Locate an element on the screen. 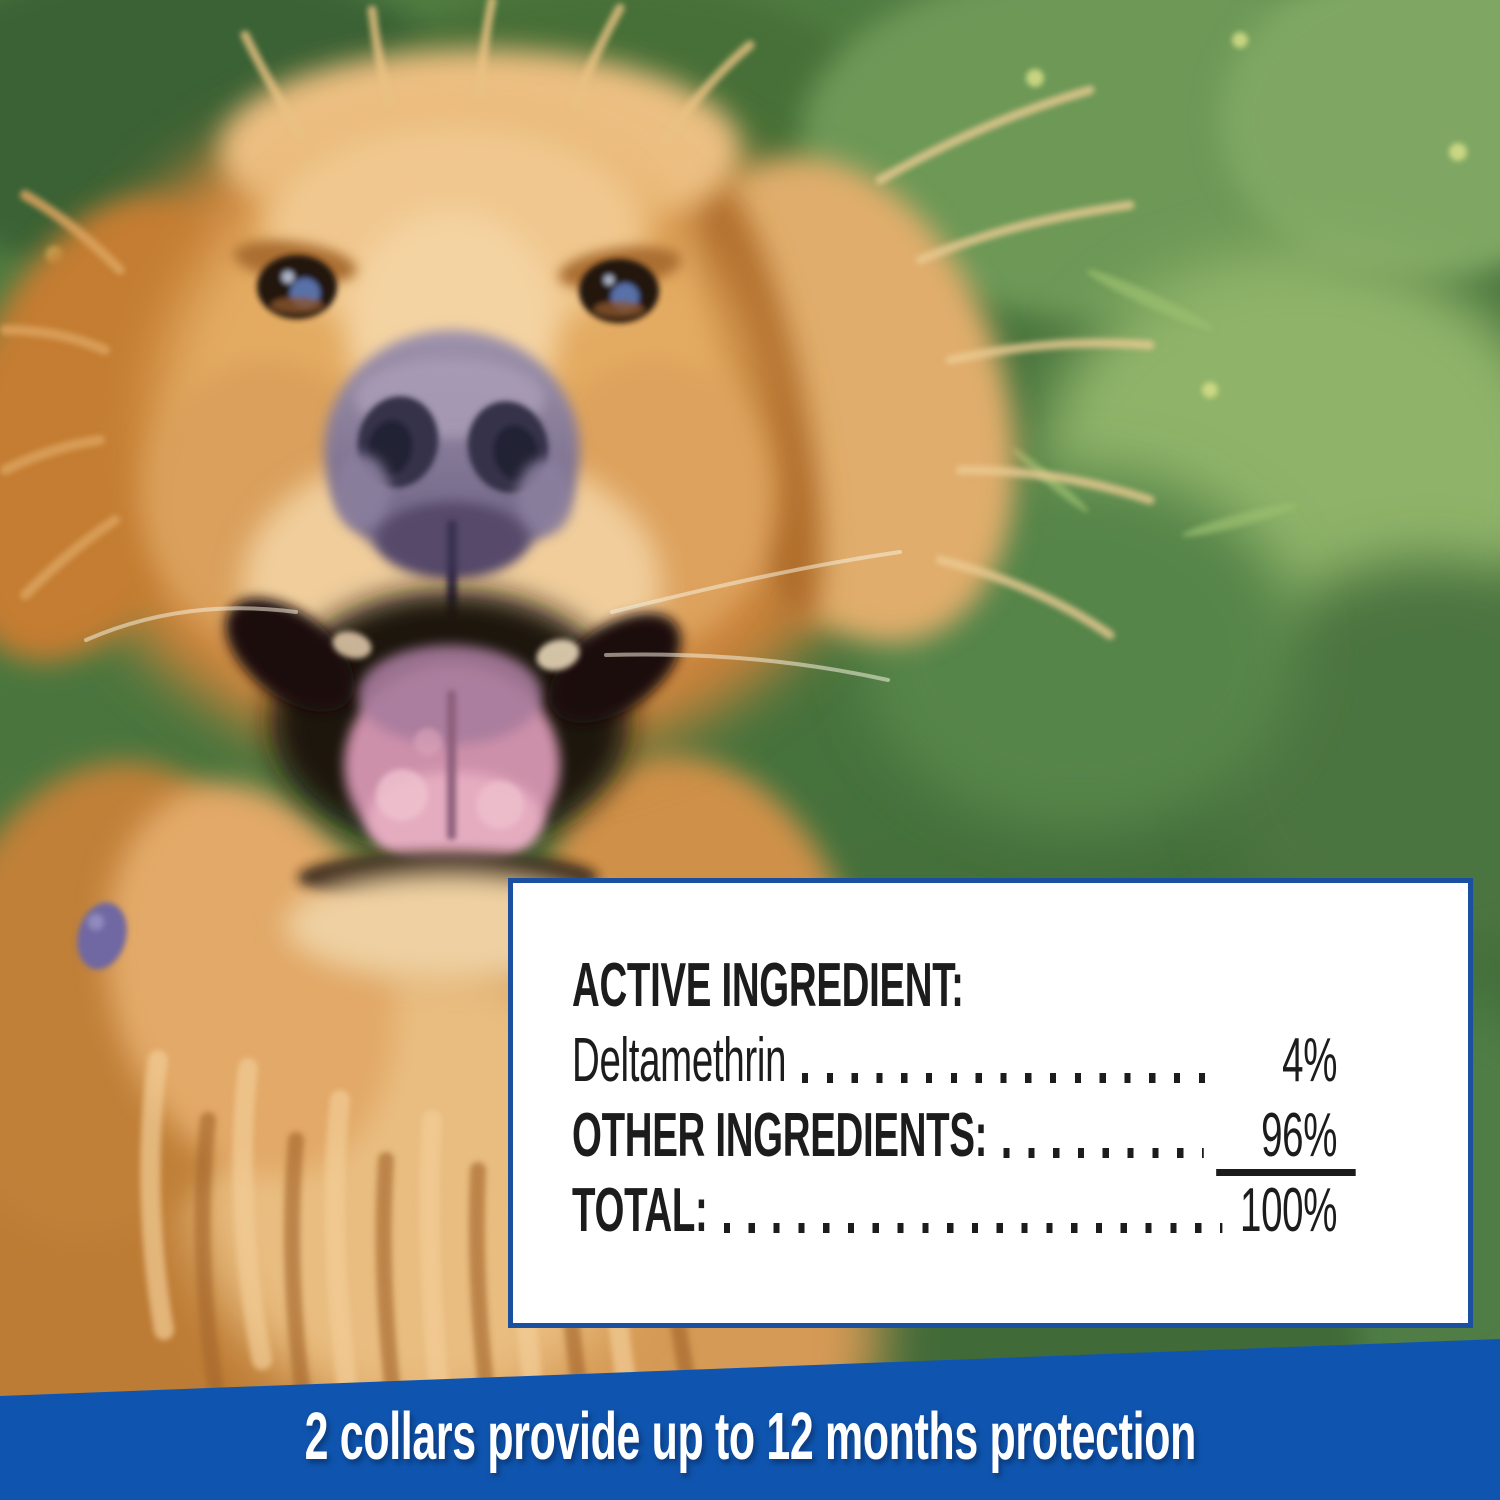  ingredient-label: OTHER INGREDIENTS: is located at coordinates (780, 1135).